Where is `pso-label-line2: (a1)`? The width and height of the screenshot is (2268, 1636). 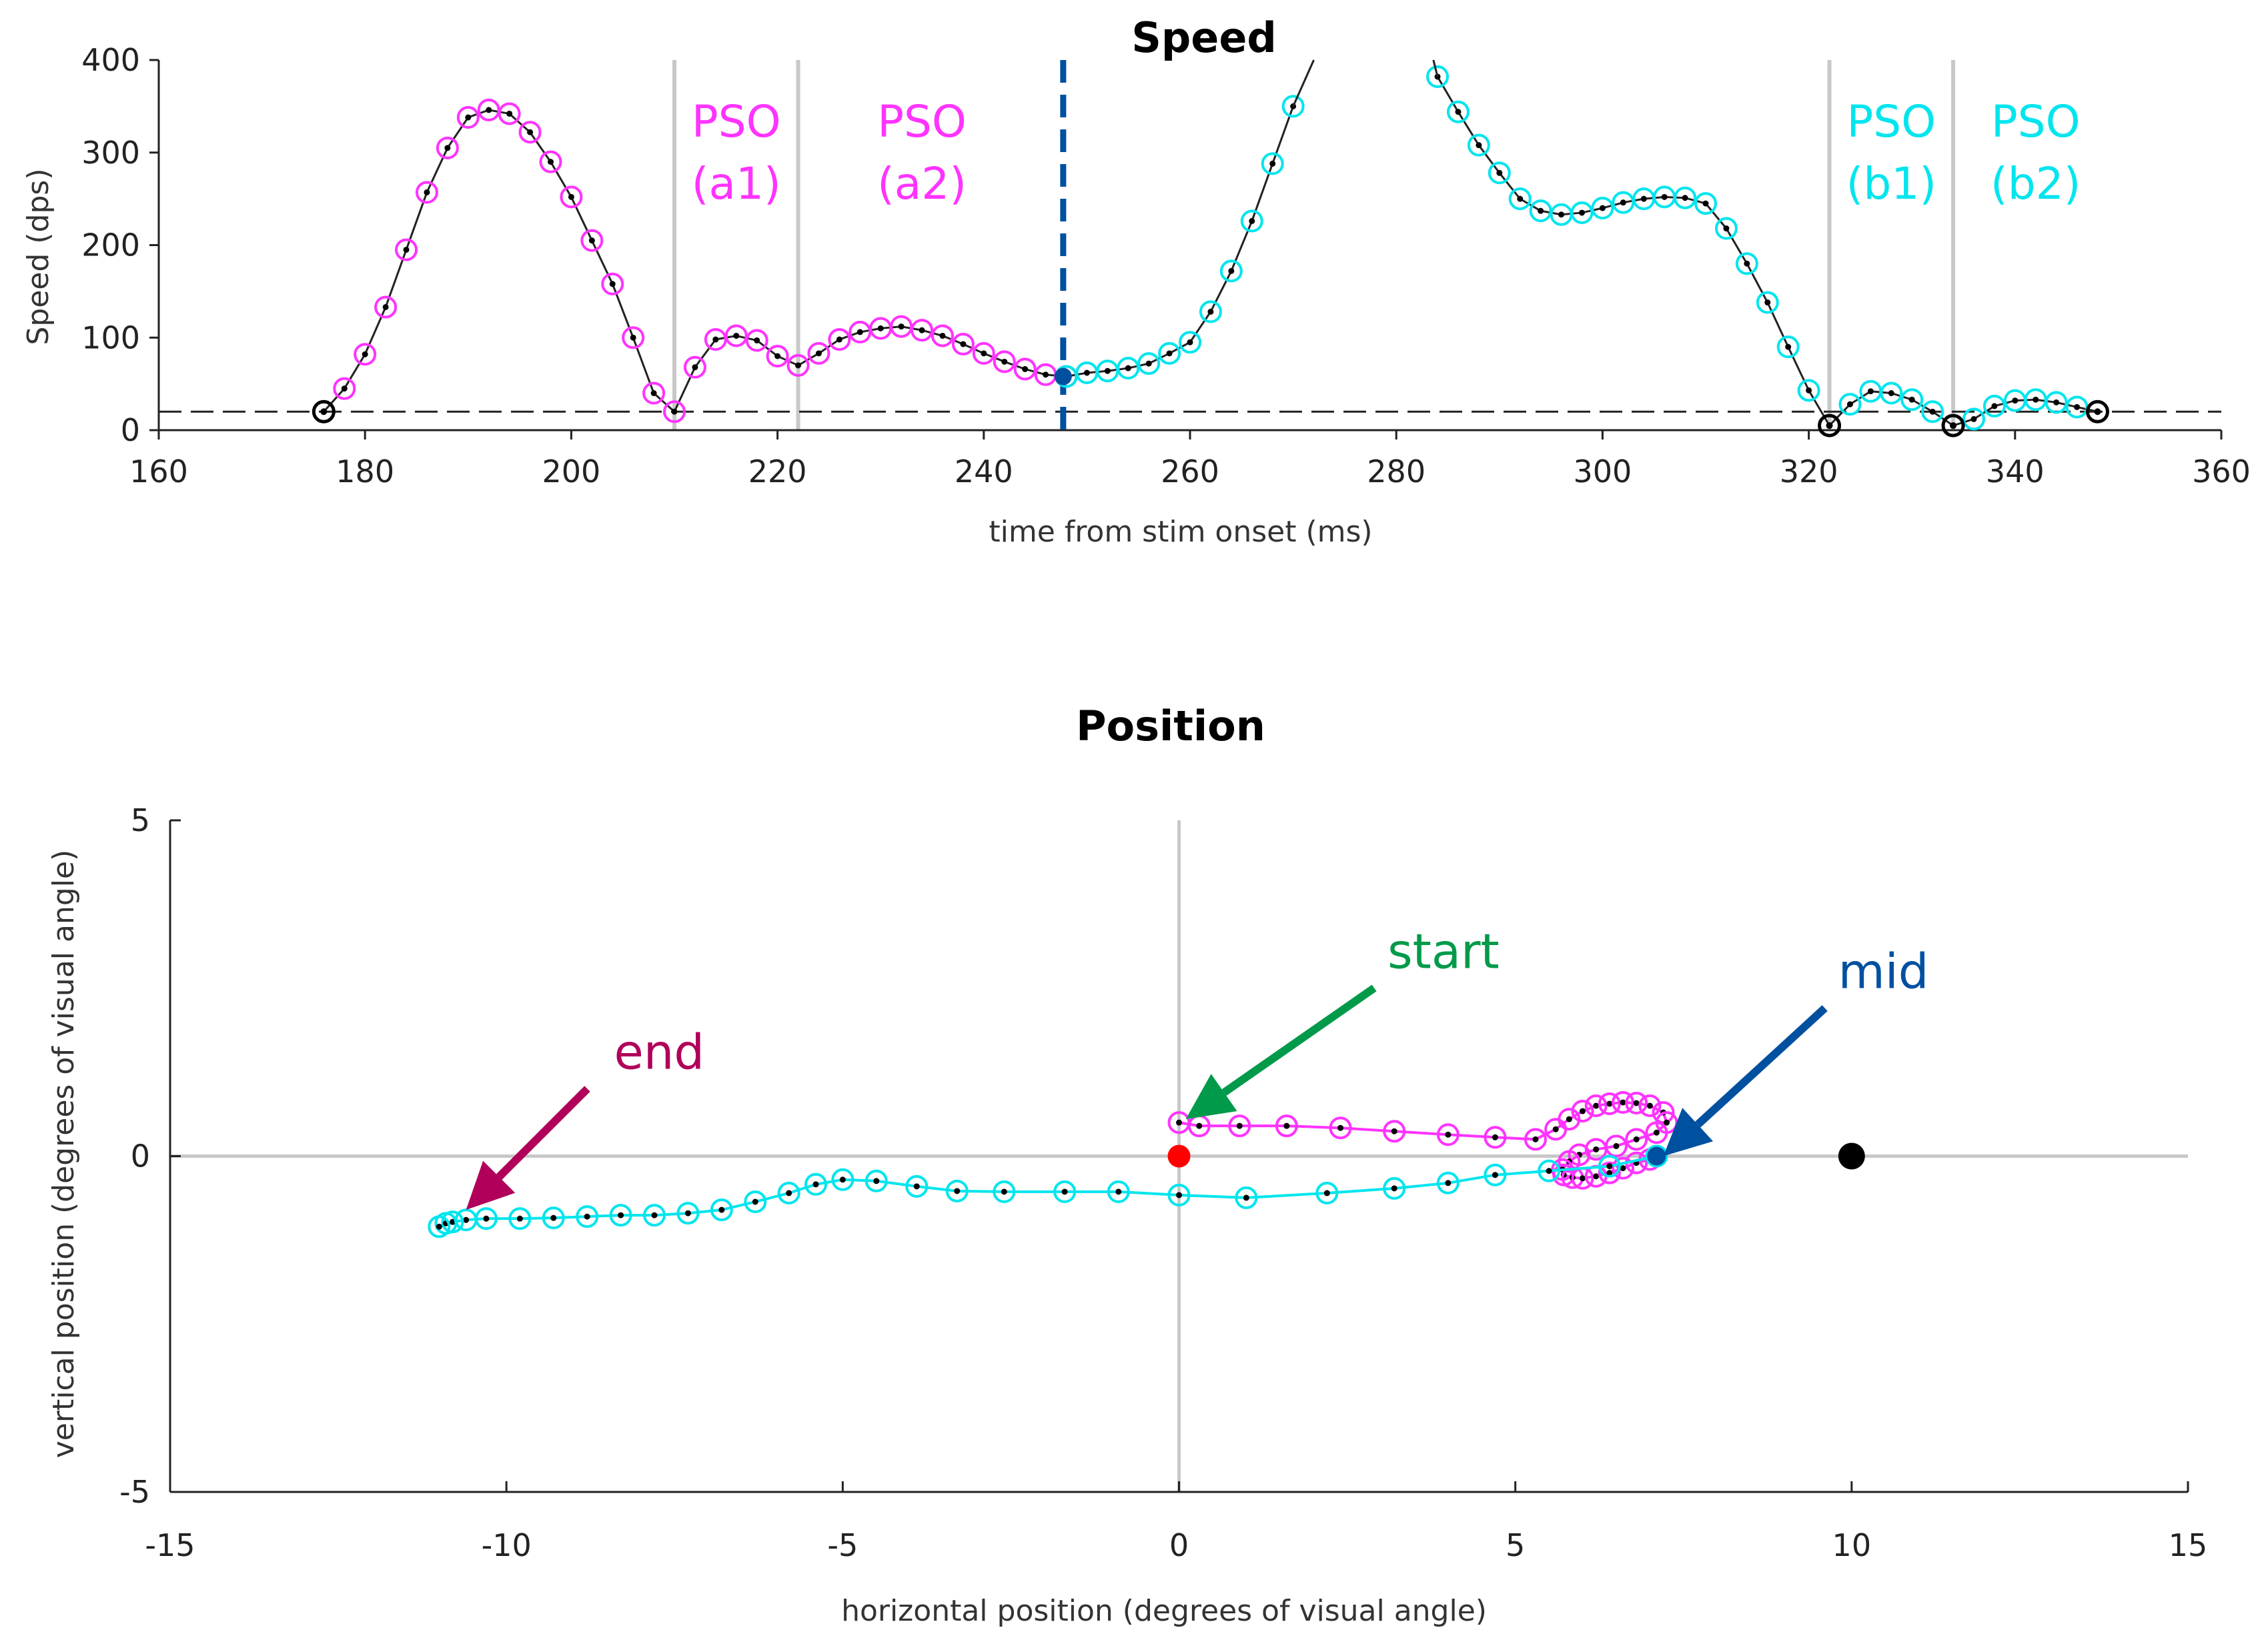
pso-label-line2: (a1) is located at coordinates (737, 184).